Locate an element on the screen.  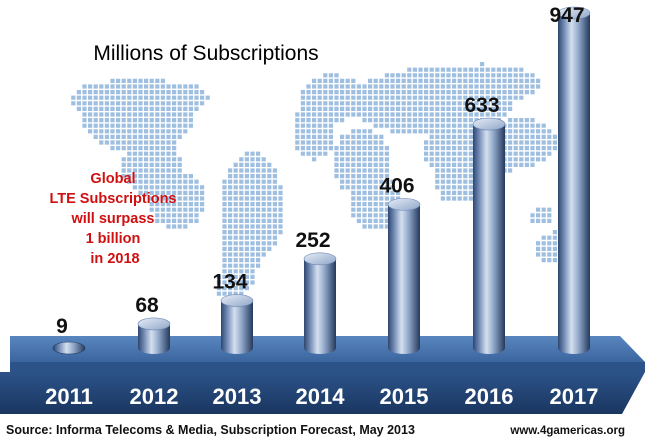
annotation-line-3: will surpass is located at coordinates (112, 219).